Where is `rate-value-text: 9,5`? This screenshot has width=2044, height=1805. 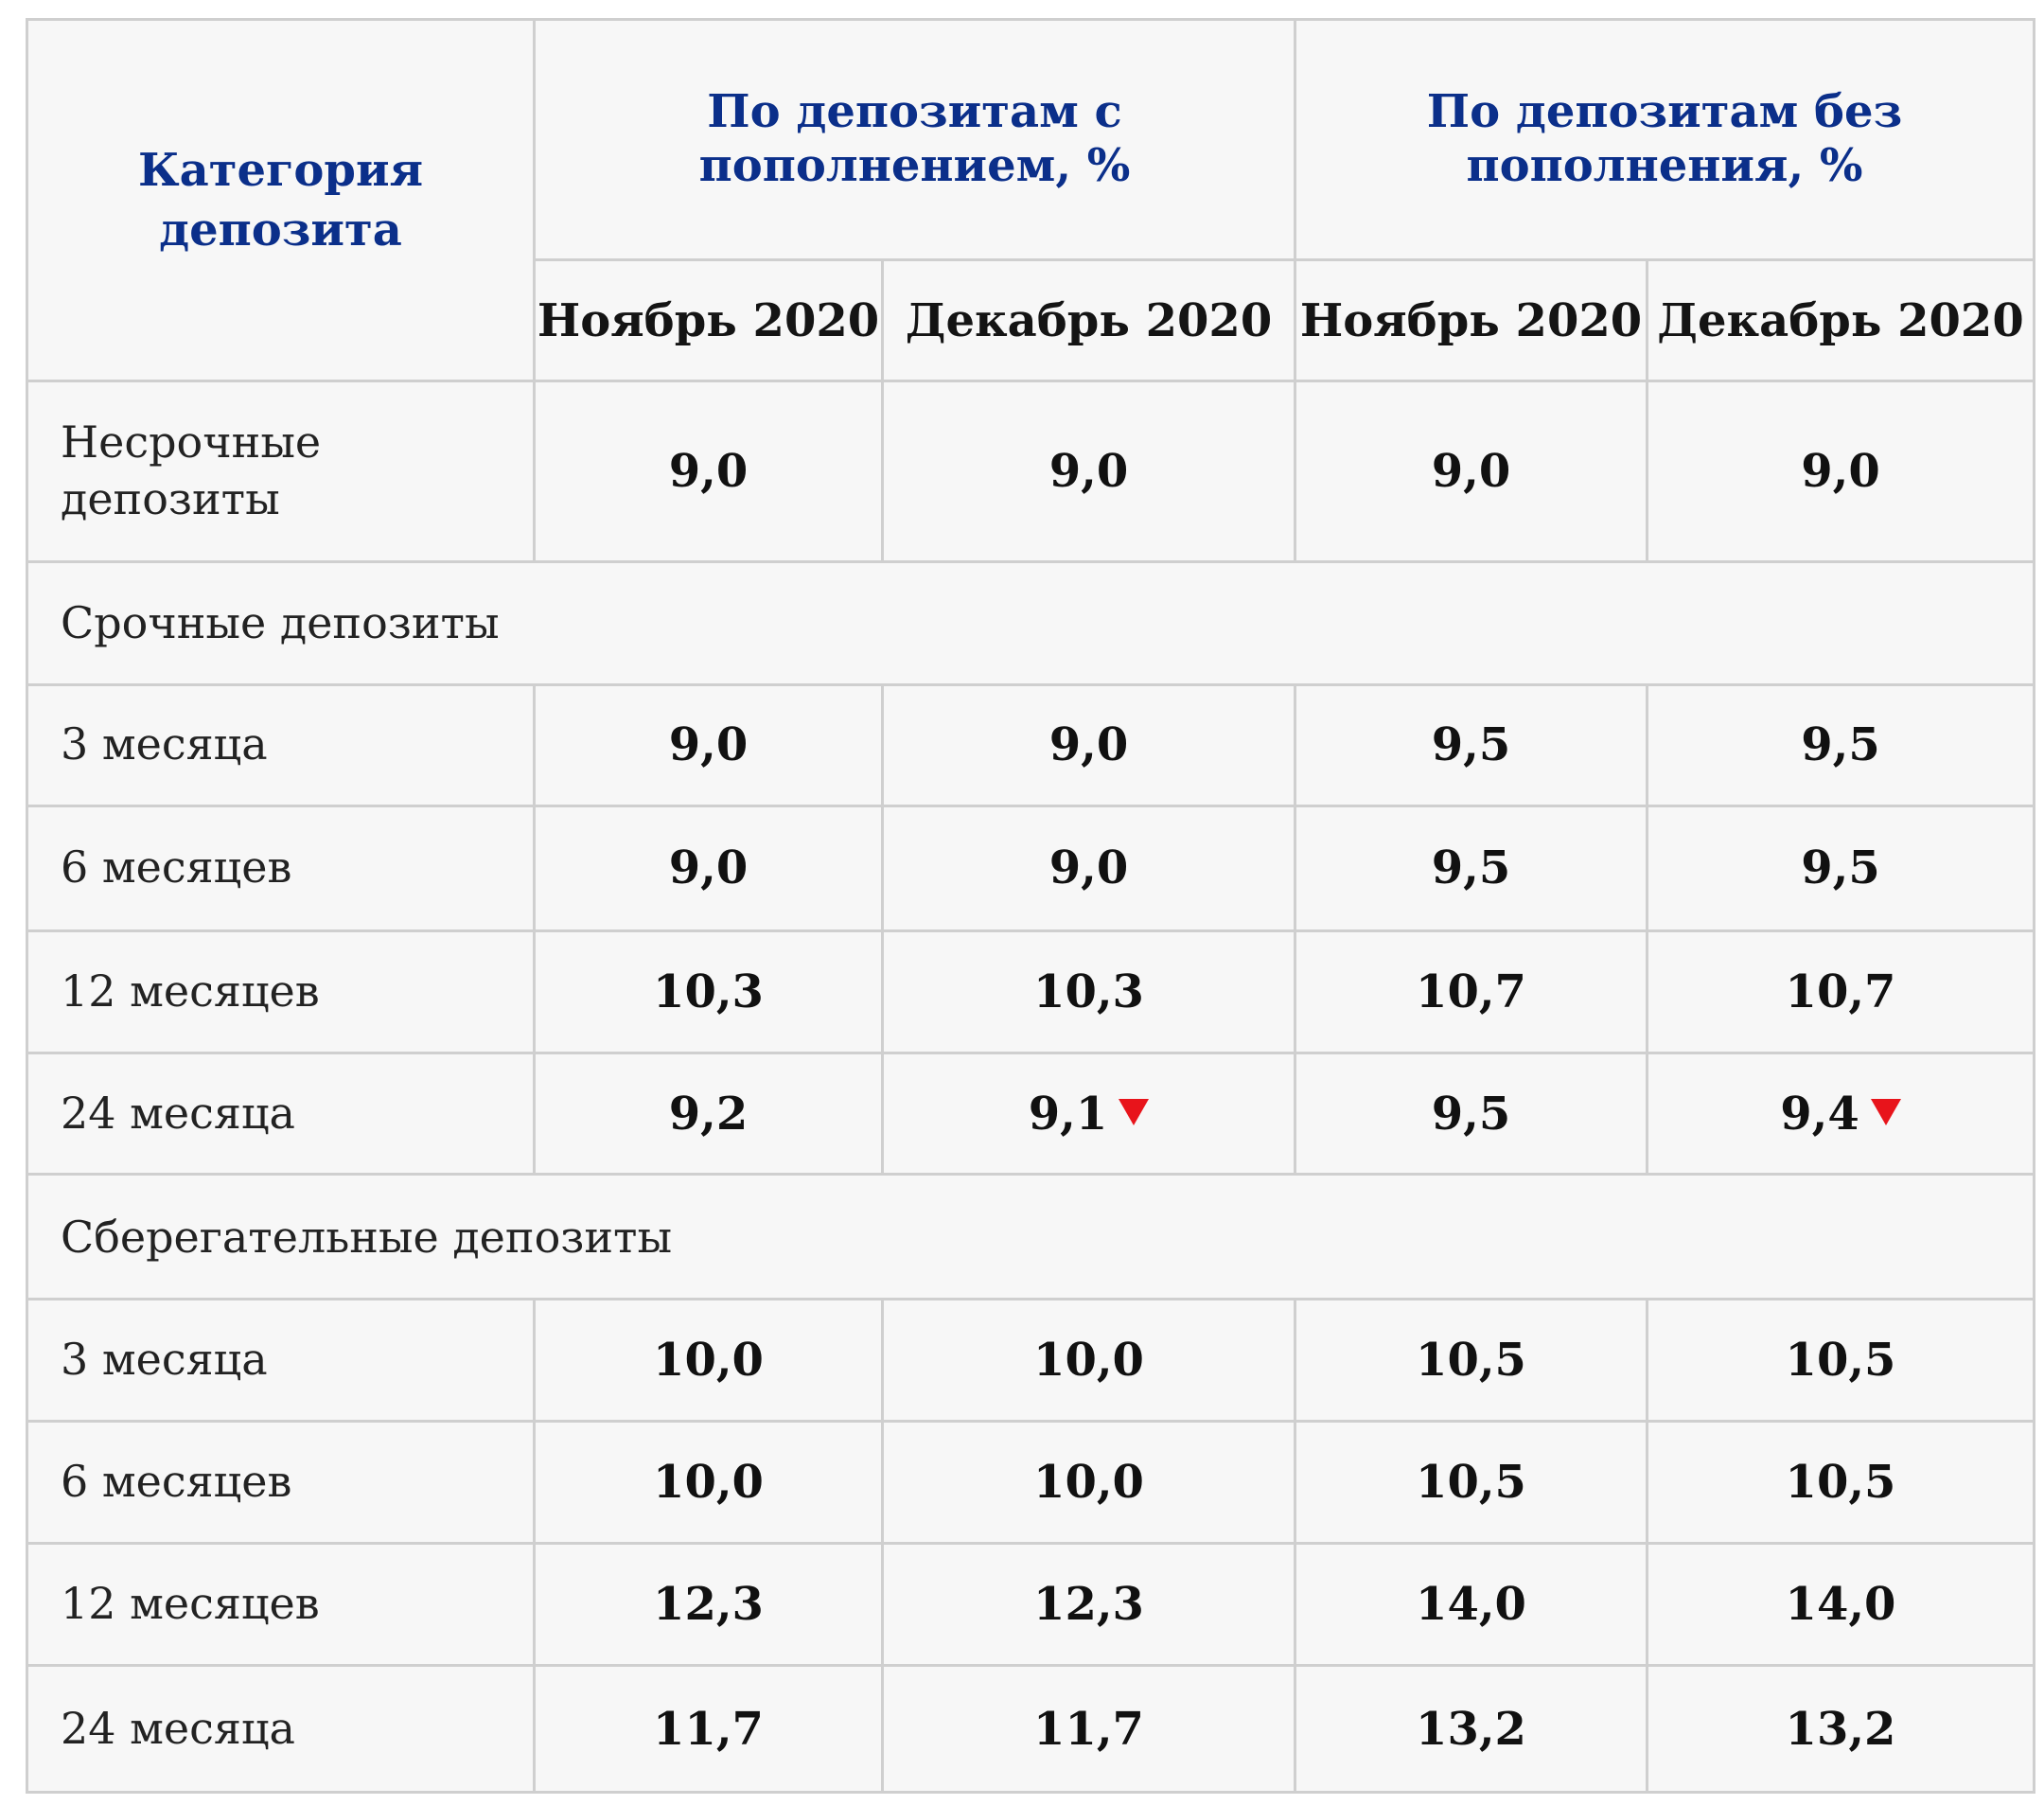
rate-value-text: 9,5 is located at coordinates (1471, 1114).